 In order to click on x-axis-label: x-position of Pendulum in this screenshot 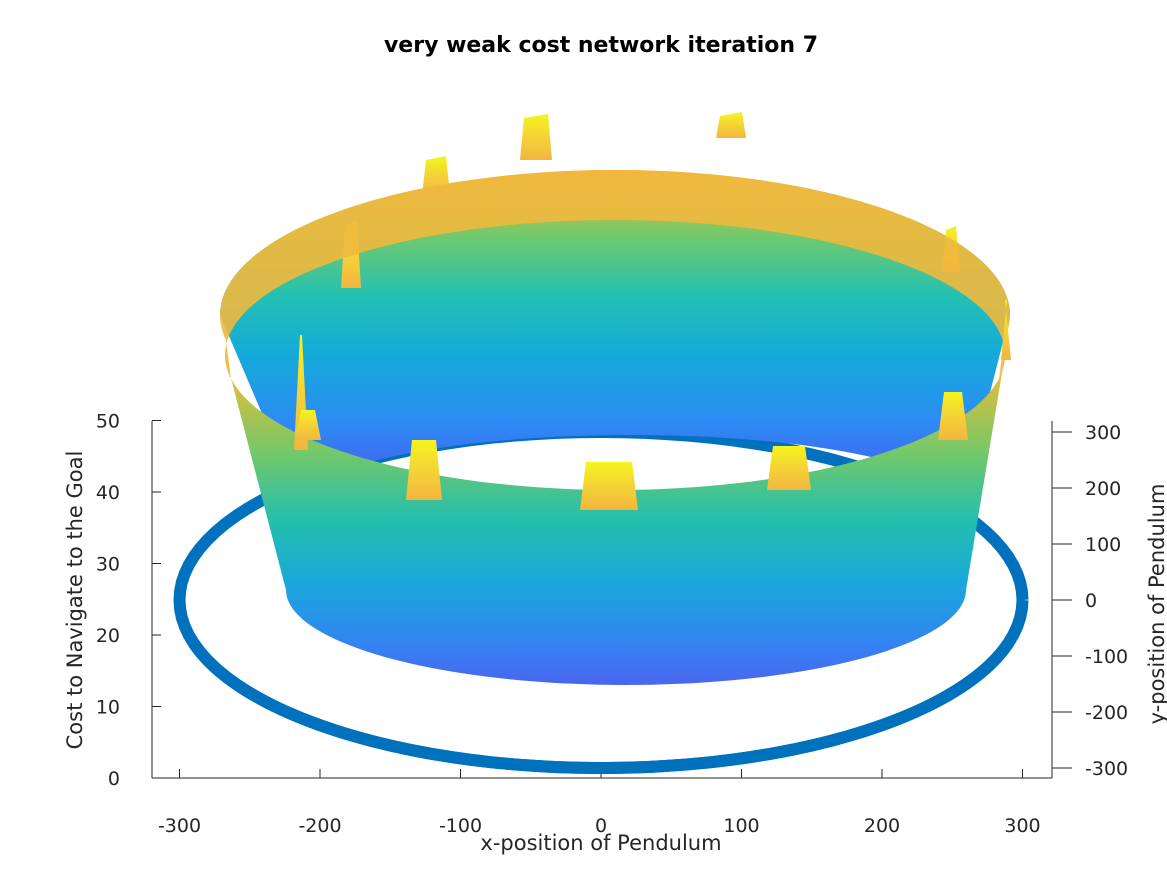, I will do `click(600, 843)`.